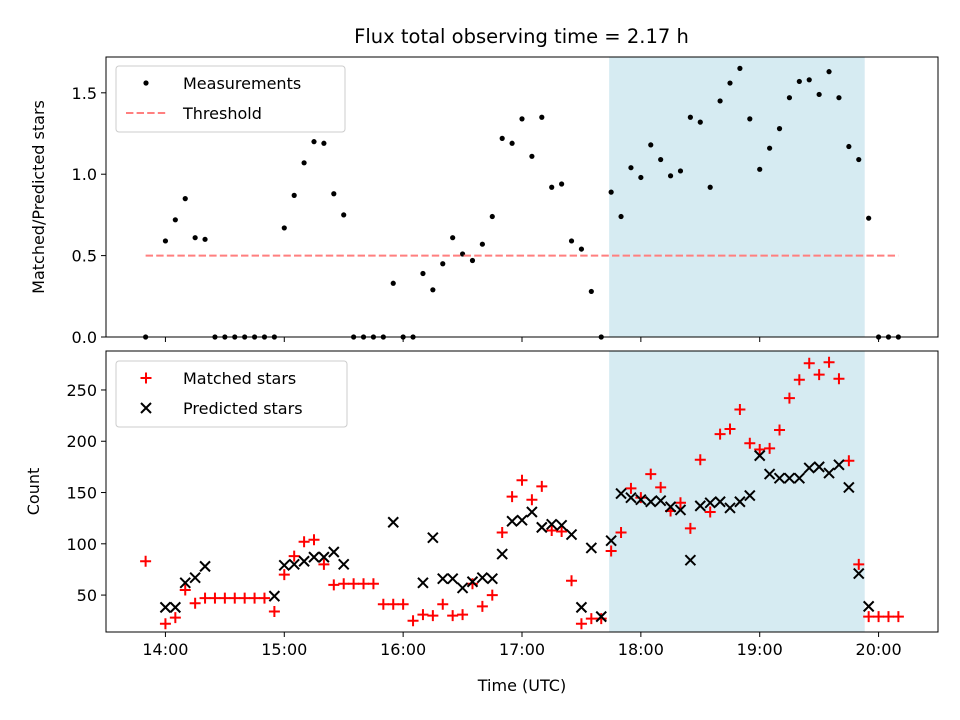 This screenshot has width=960, height=720. Describe the element at coordinates (521, 36) in the screenshot. I see `chart-title: Flux total observing time = 2.17 h` at that location.